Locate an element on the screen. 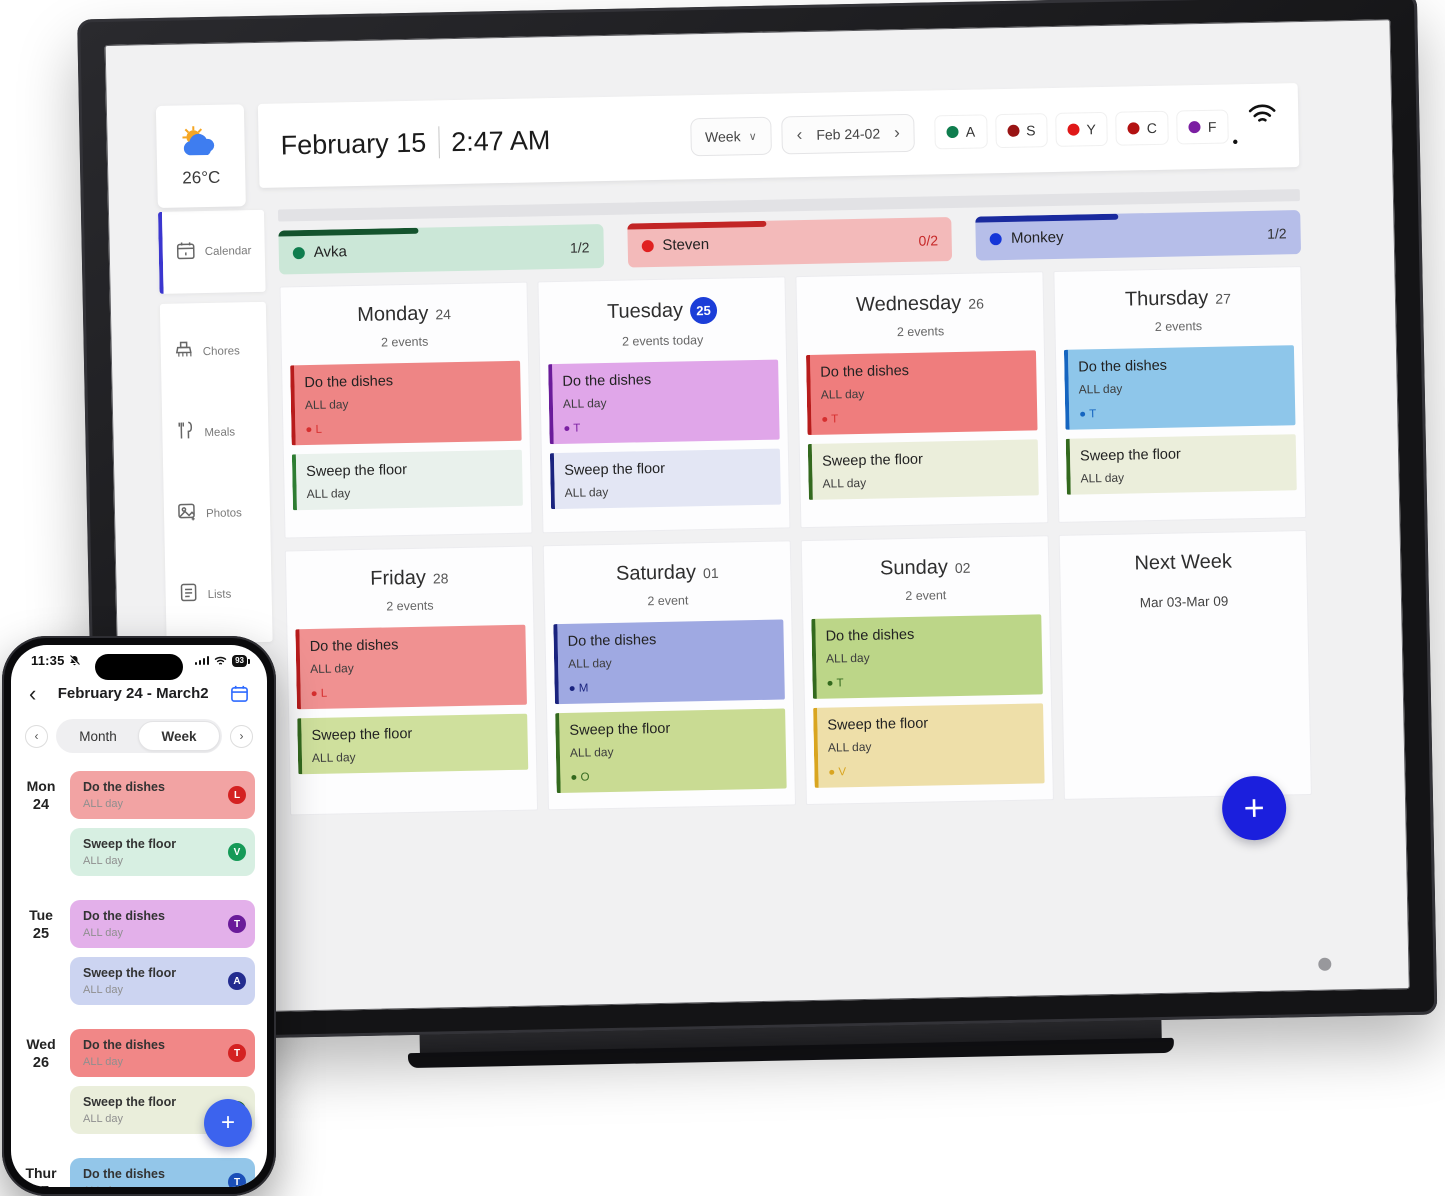 The height and width of the screenshot is (1196, 1445). event-card: Sweep the floor ALL day V is located at coordinates (162, 852).